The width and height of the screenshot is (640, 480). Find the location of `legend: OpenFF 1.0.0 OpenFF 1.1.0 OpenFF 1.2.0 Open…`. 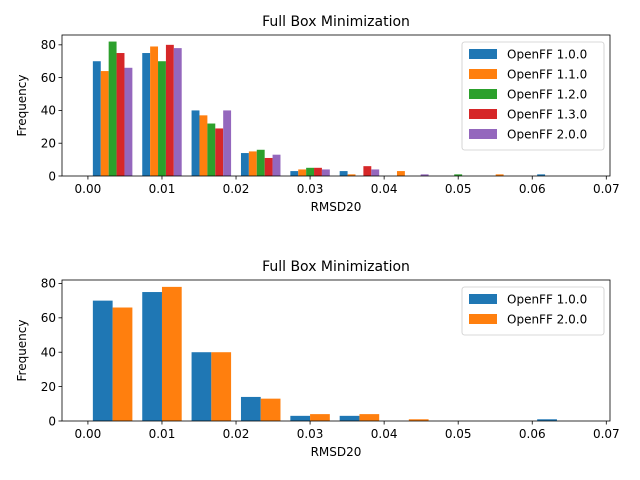

legend: OpenFF 1.0.0 OpenFF 1.1.0 OpenFF 1.2.0 Open… is located at coordinates (533, 96).